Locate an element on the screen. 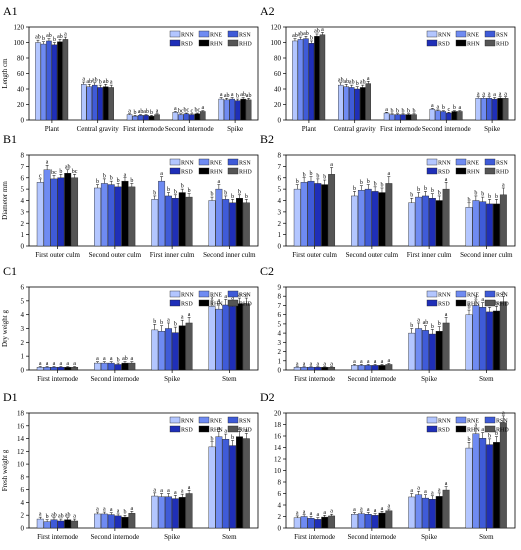 This screenshot has width=521, height=550. y-tick-label: 7 is located at coordinates (280, 306).